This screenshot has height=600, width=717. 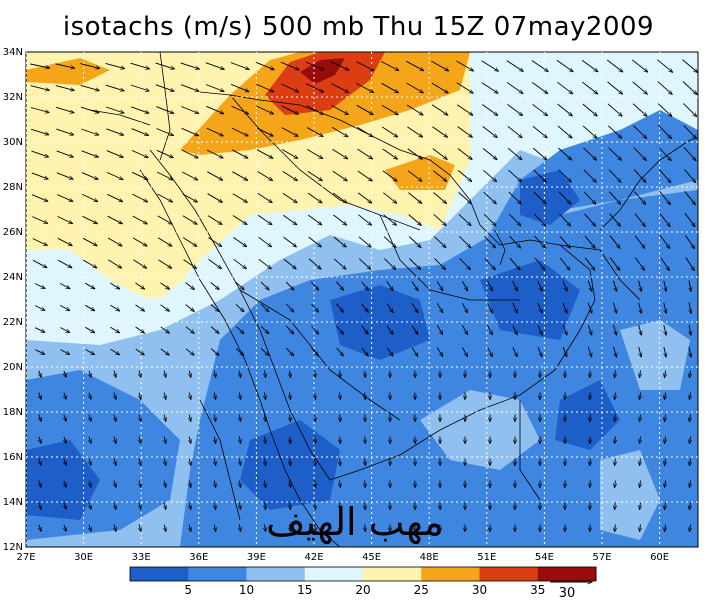 What do you see at coordinates (355, 522) in the screenshot?
I see `watermark-text: مهب الهيف` at bounding box center [355, 522].